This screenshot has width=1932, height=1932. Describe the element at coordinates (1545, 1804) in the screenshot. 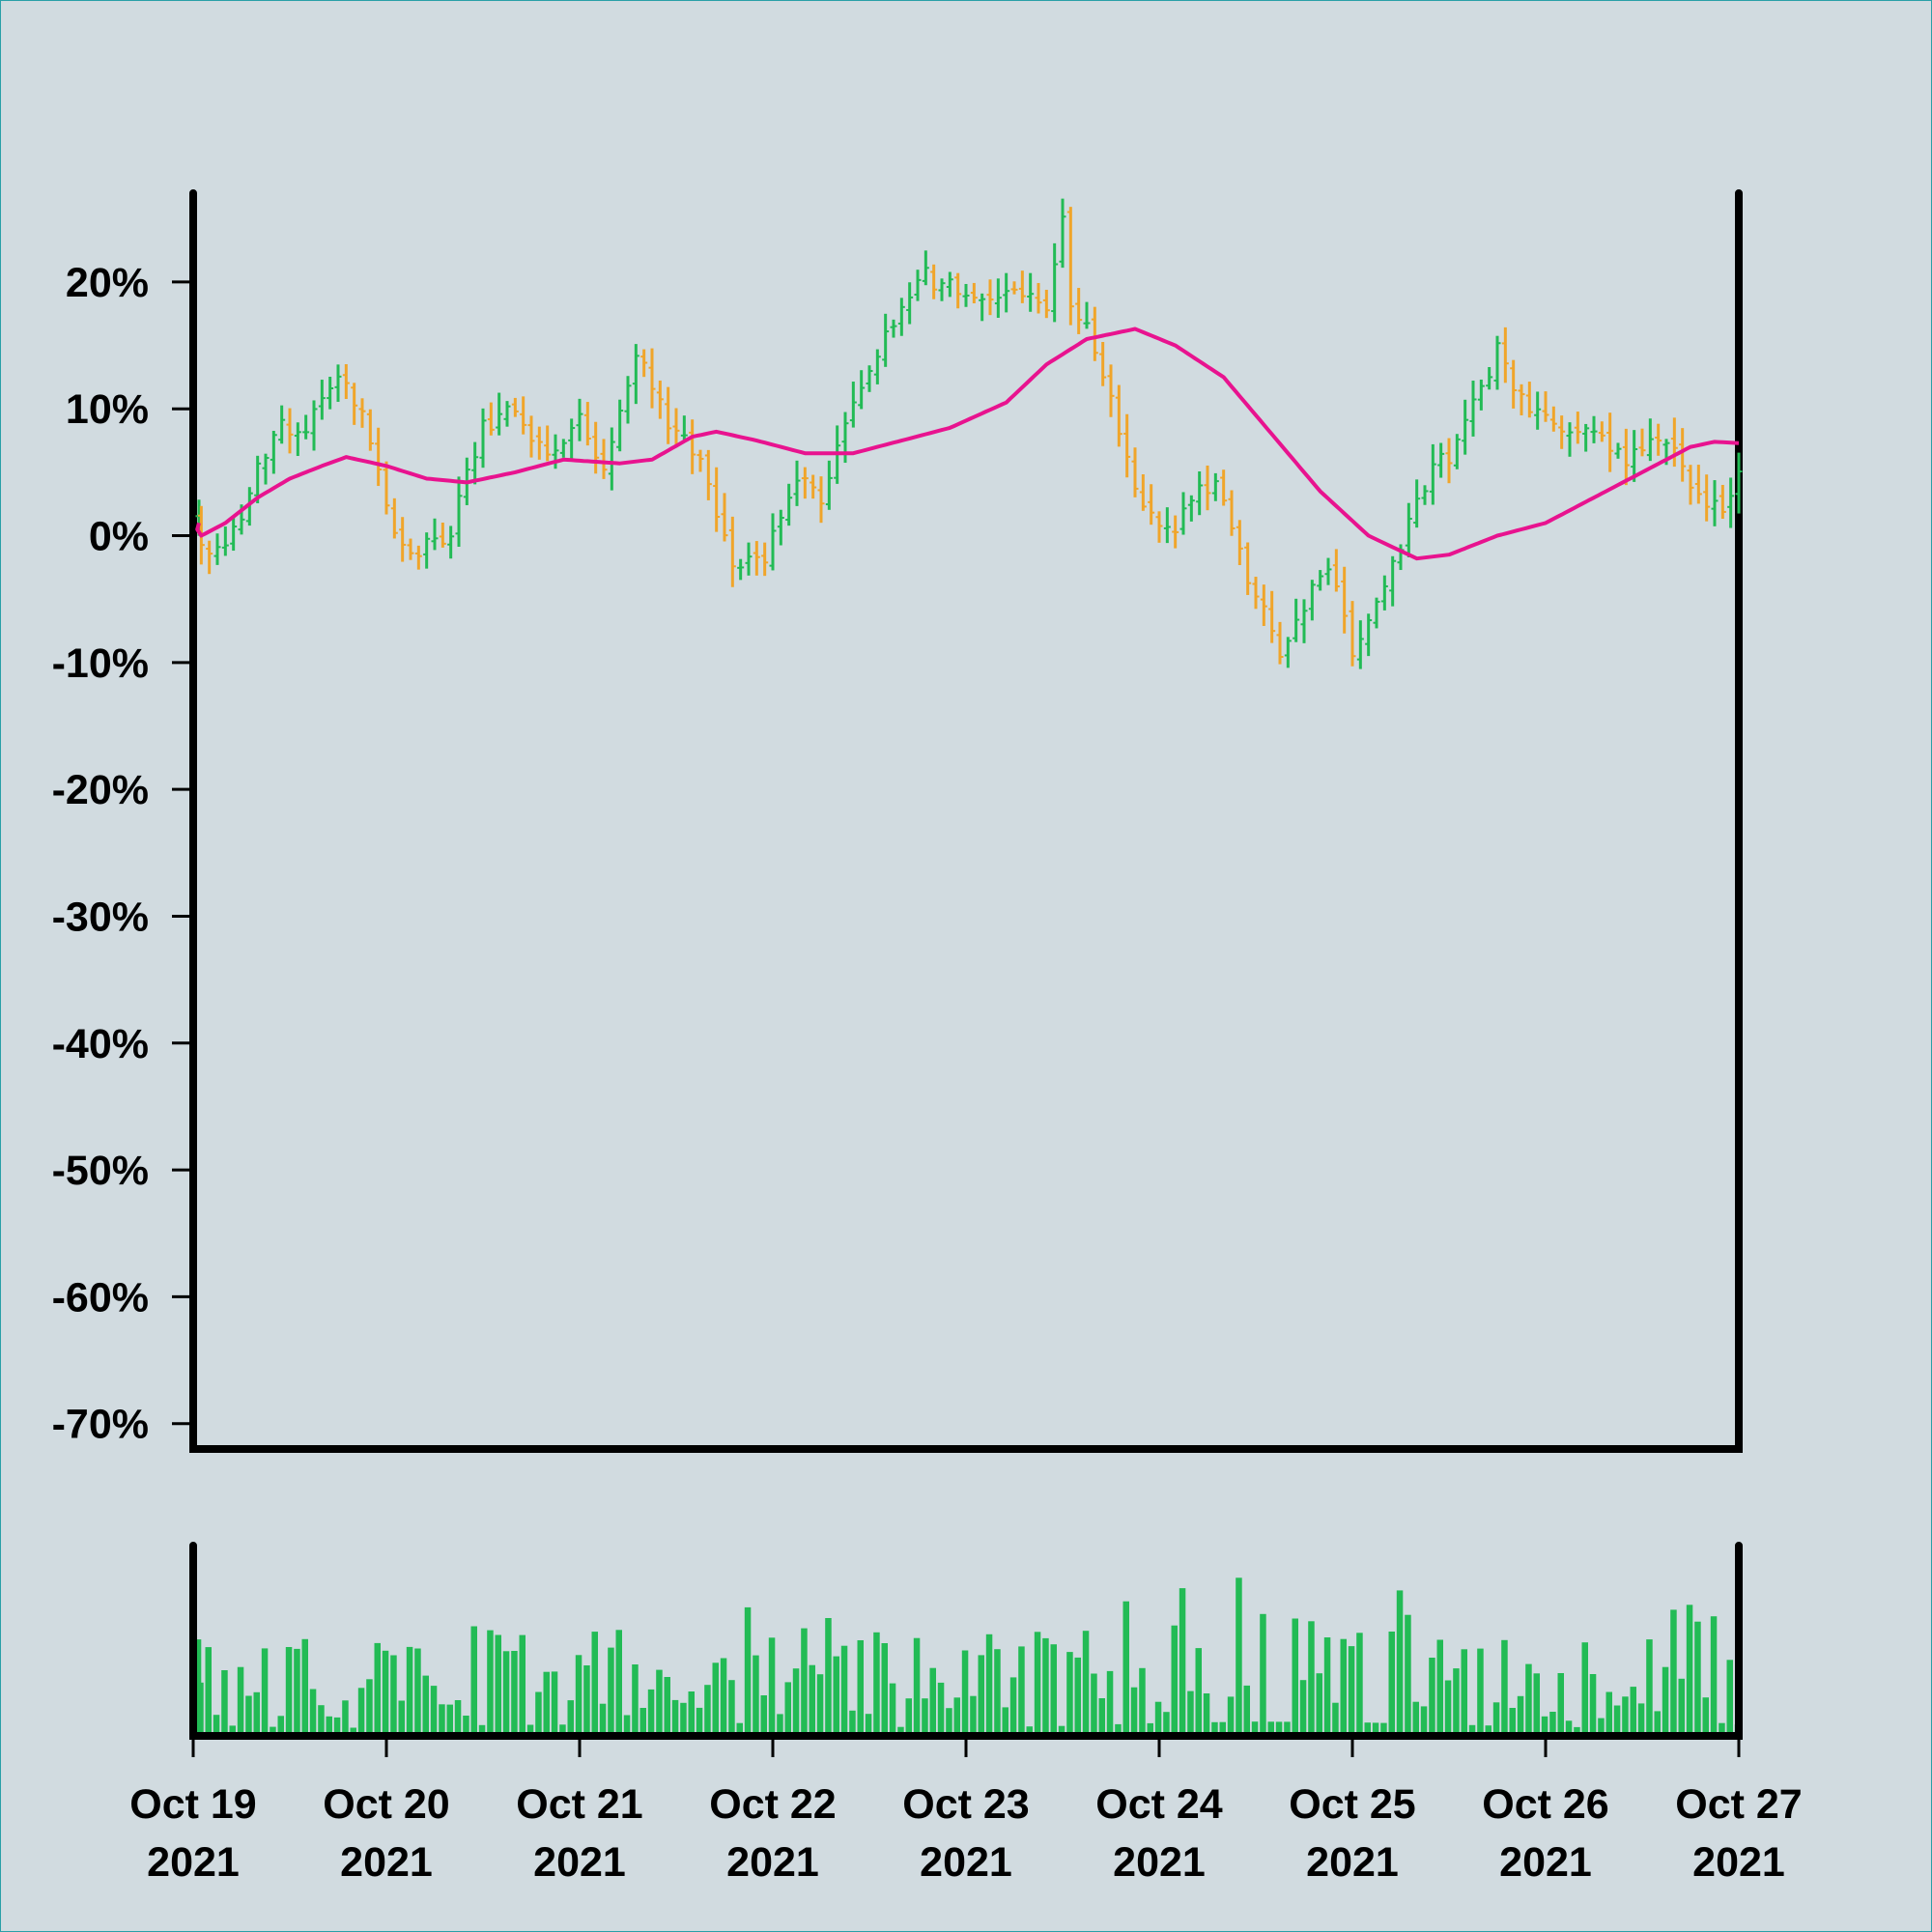

I see `x-tick-label-date: Oct 26` at that location.